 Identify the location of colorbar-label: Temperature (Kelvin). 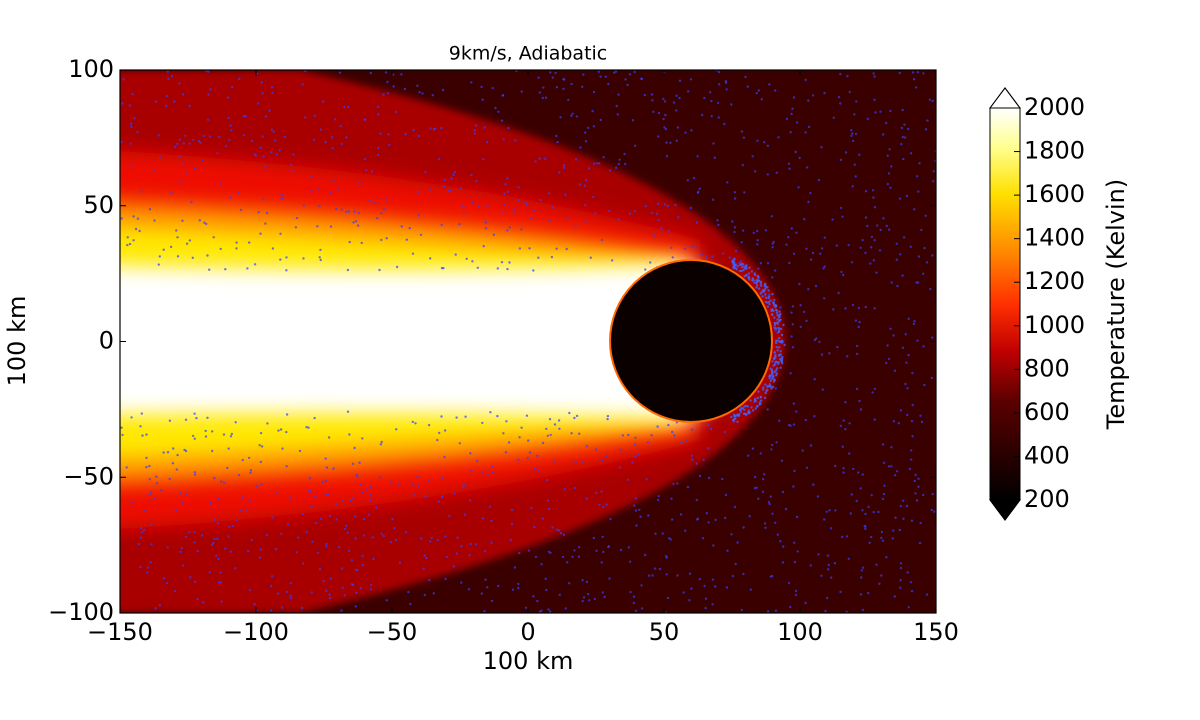
(1116, 304).